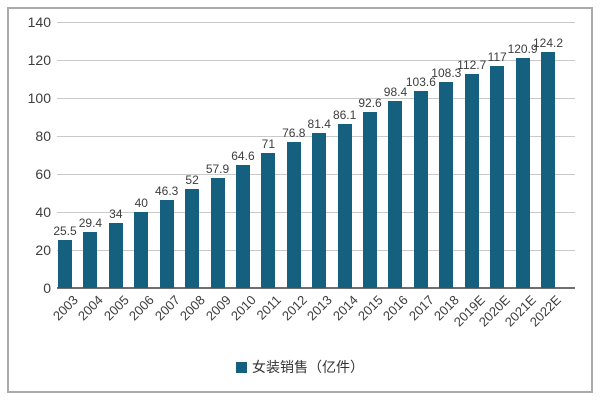  Describe the element at coordinates (395, 92) in the screenshot. I see `bar-value-label: 98.4` at that location.